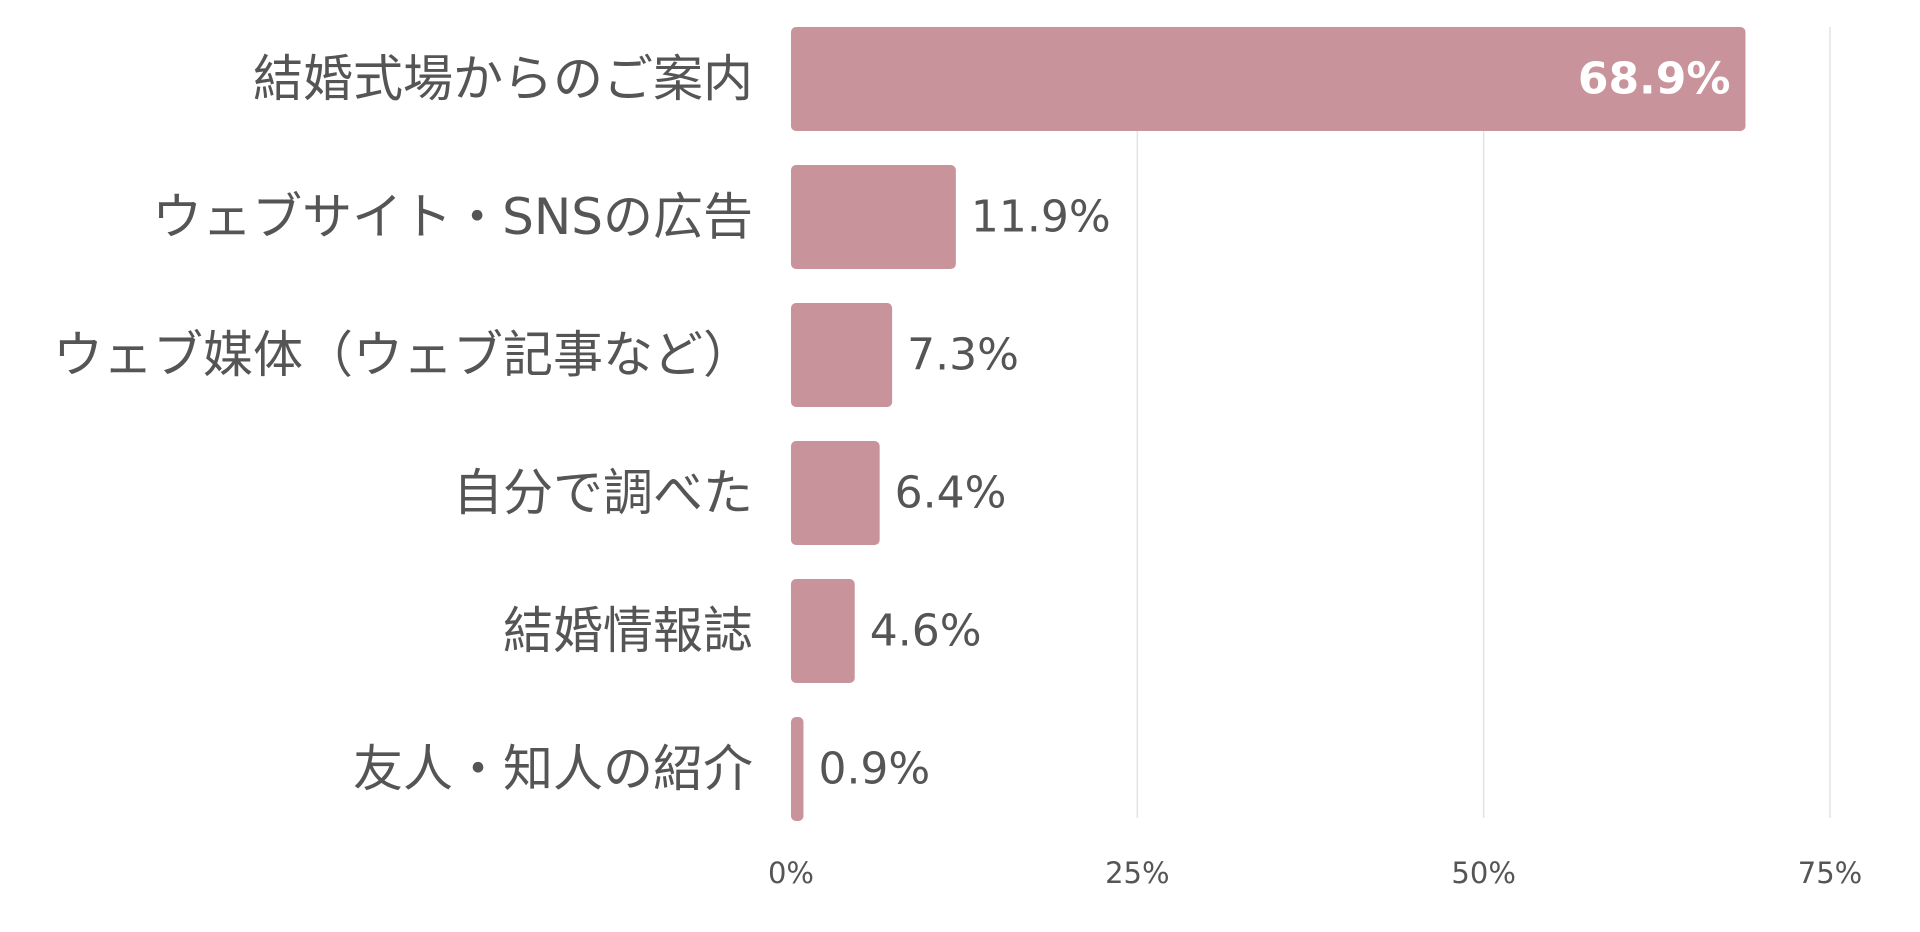 The width and height of the screenshot is (1920, 932). I want to click on x-tick-label: 75%, so click(1830, 873).